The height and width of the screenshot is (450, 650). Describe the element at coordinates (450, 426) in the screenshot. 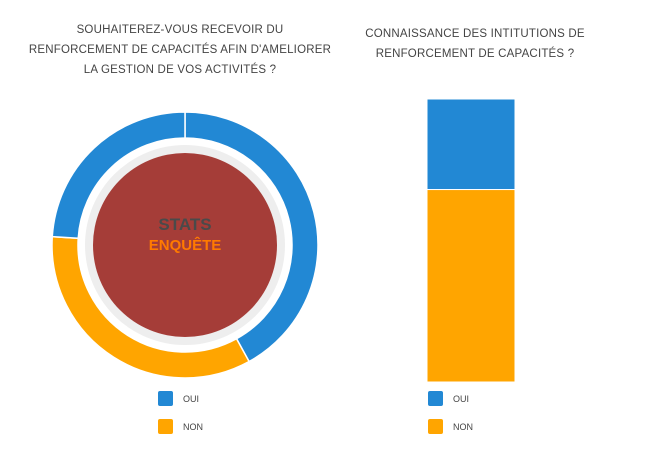

I see `legend-right-non: NON` at that location.